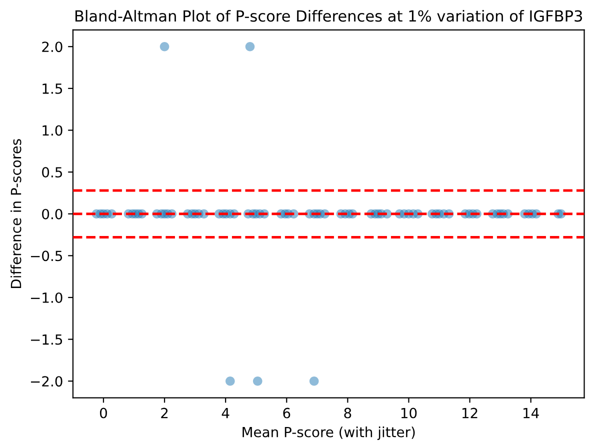 Image resolution: width=598 pixels, height=446 pixels. Describe the element at coordinates (46, 297) in the screenshot. I see `y-tick-label: −1.0` at that location.